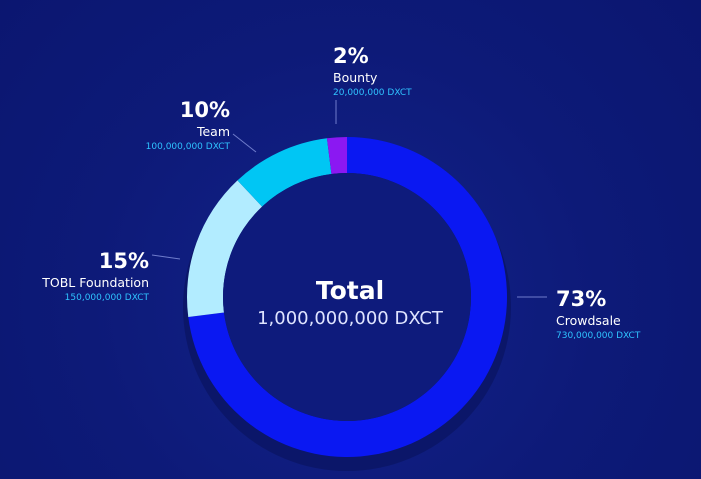 This screenshot has width=701, height=479. I want to click on crowdsale-percent: 73%, so click(581, 299).